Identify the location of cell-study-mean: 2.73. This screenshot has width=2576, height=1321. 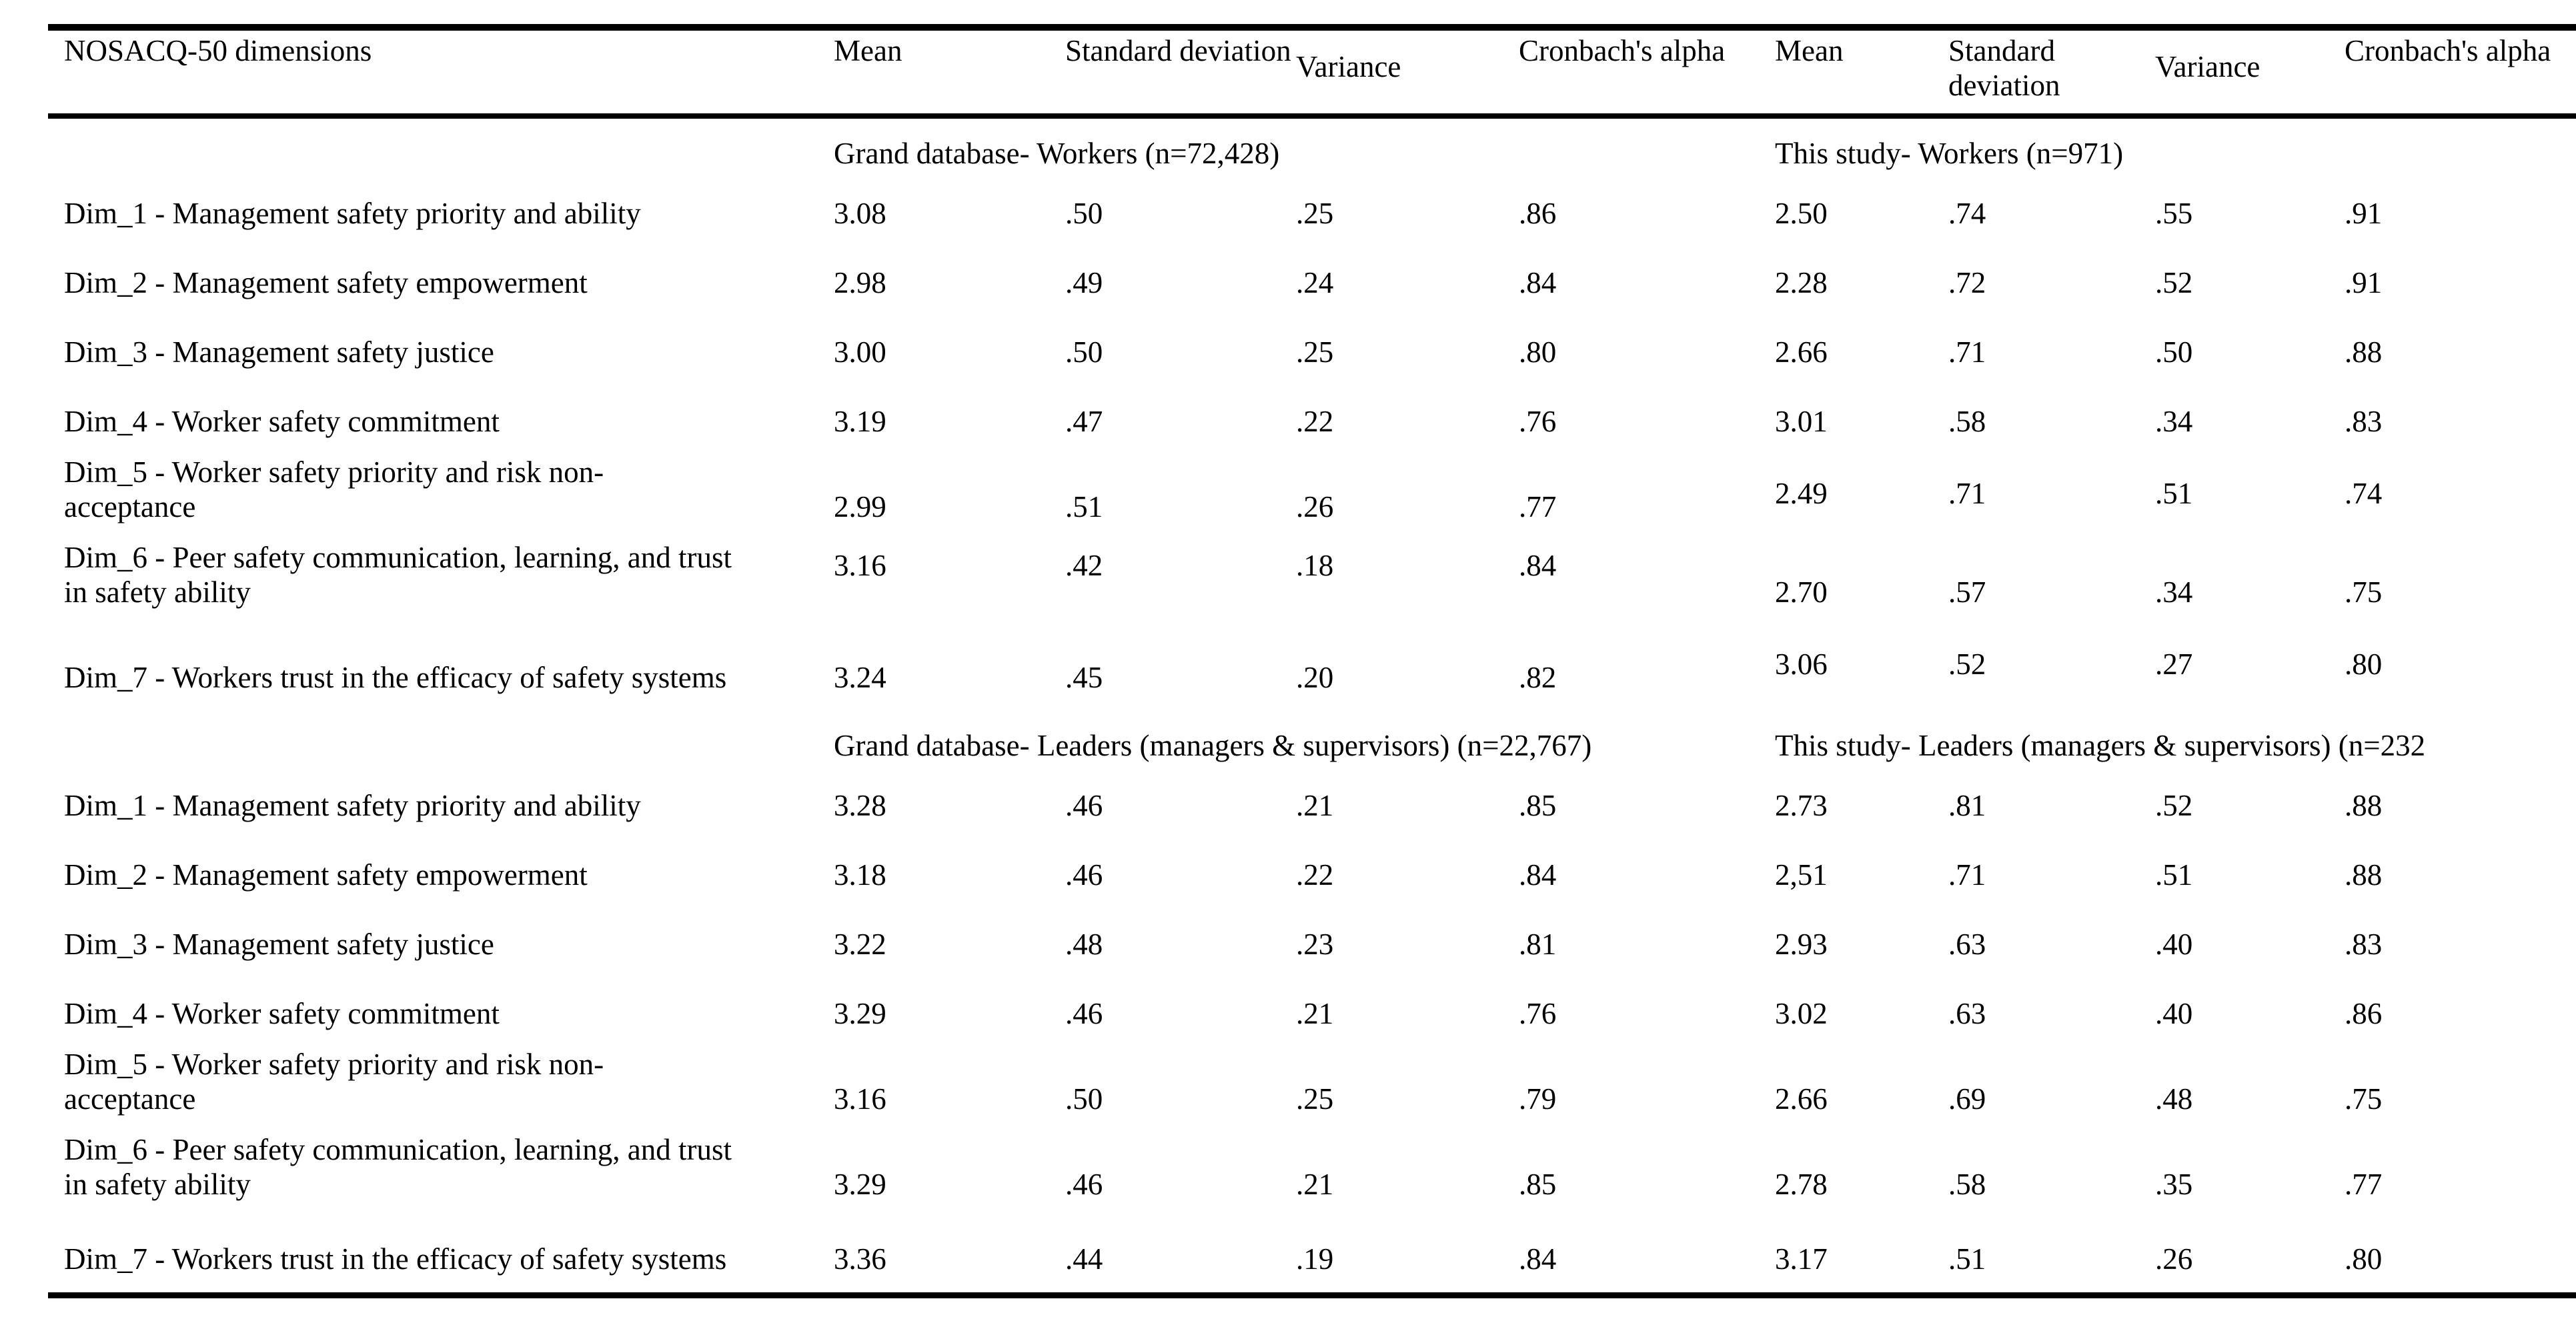
(1801, 805).